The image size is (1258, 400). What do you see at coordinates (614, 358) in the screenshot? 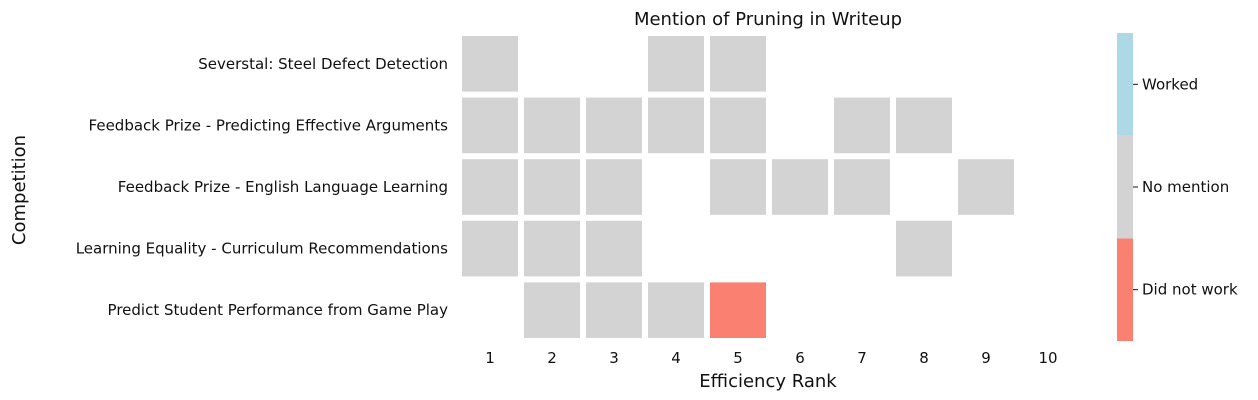
I see `x-tick-label: 3` at bounding box center [614, 358].